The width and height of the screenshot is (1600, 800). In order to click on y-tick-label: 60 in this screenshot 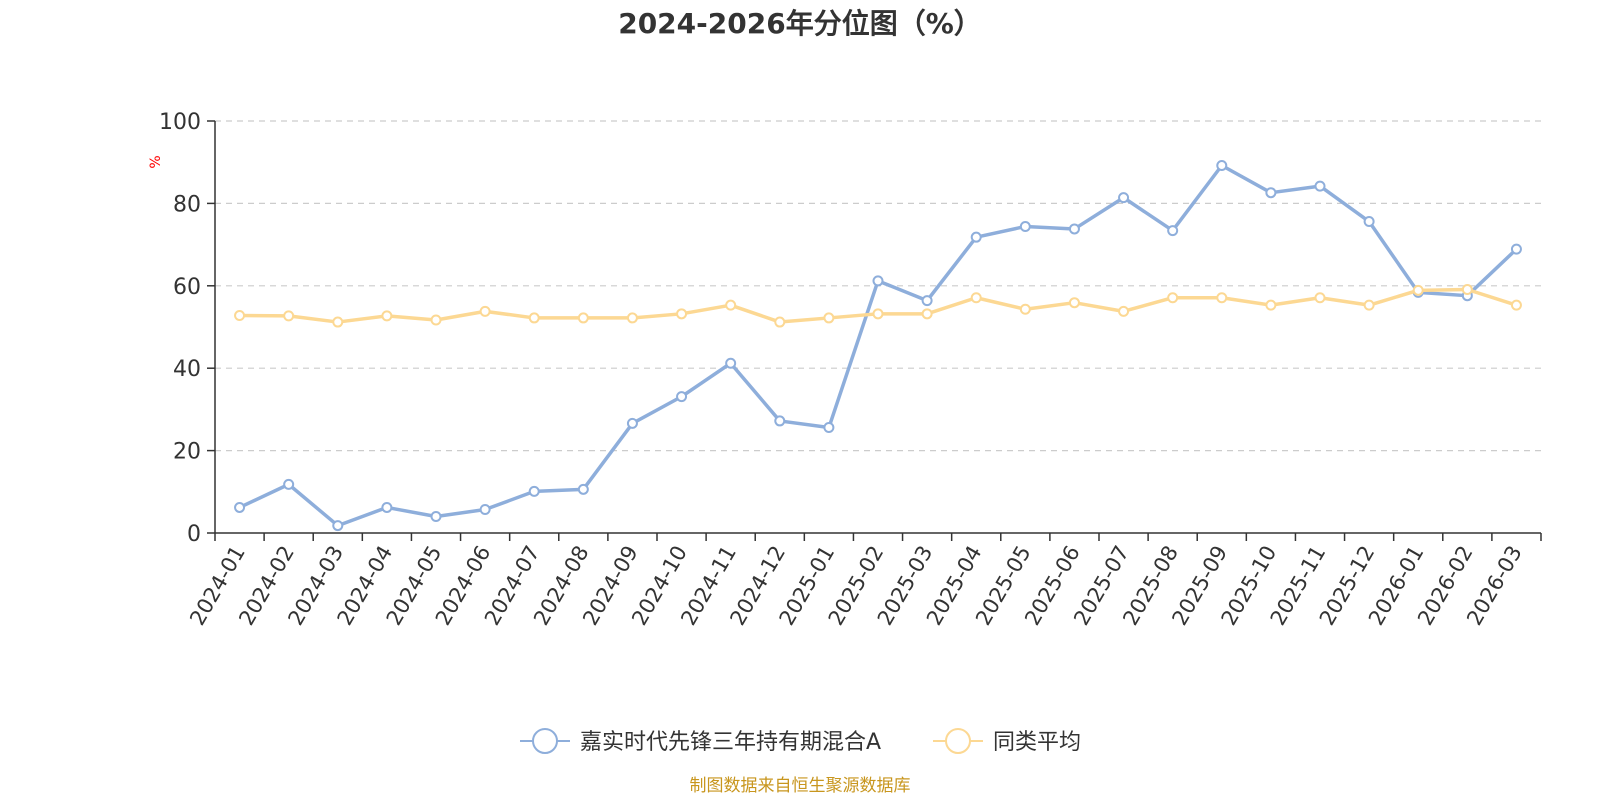, I will do `click(187, 287)`.